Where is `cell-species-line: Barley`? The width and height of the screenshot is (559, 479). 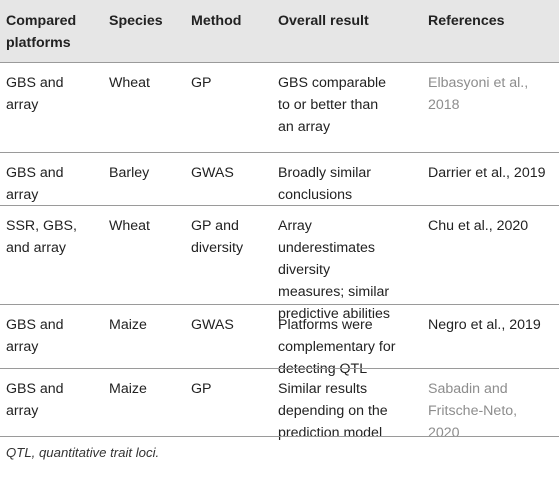 cell-species-line: Barley is located at coordinates (129, 173).